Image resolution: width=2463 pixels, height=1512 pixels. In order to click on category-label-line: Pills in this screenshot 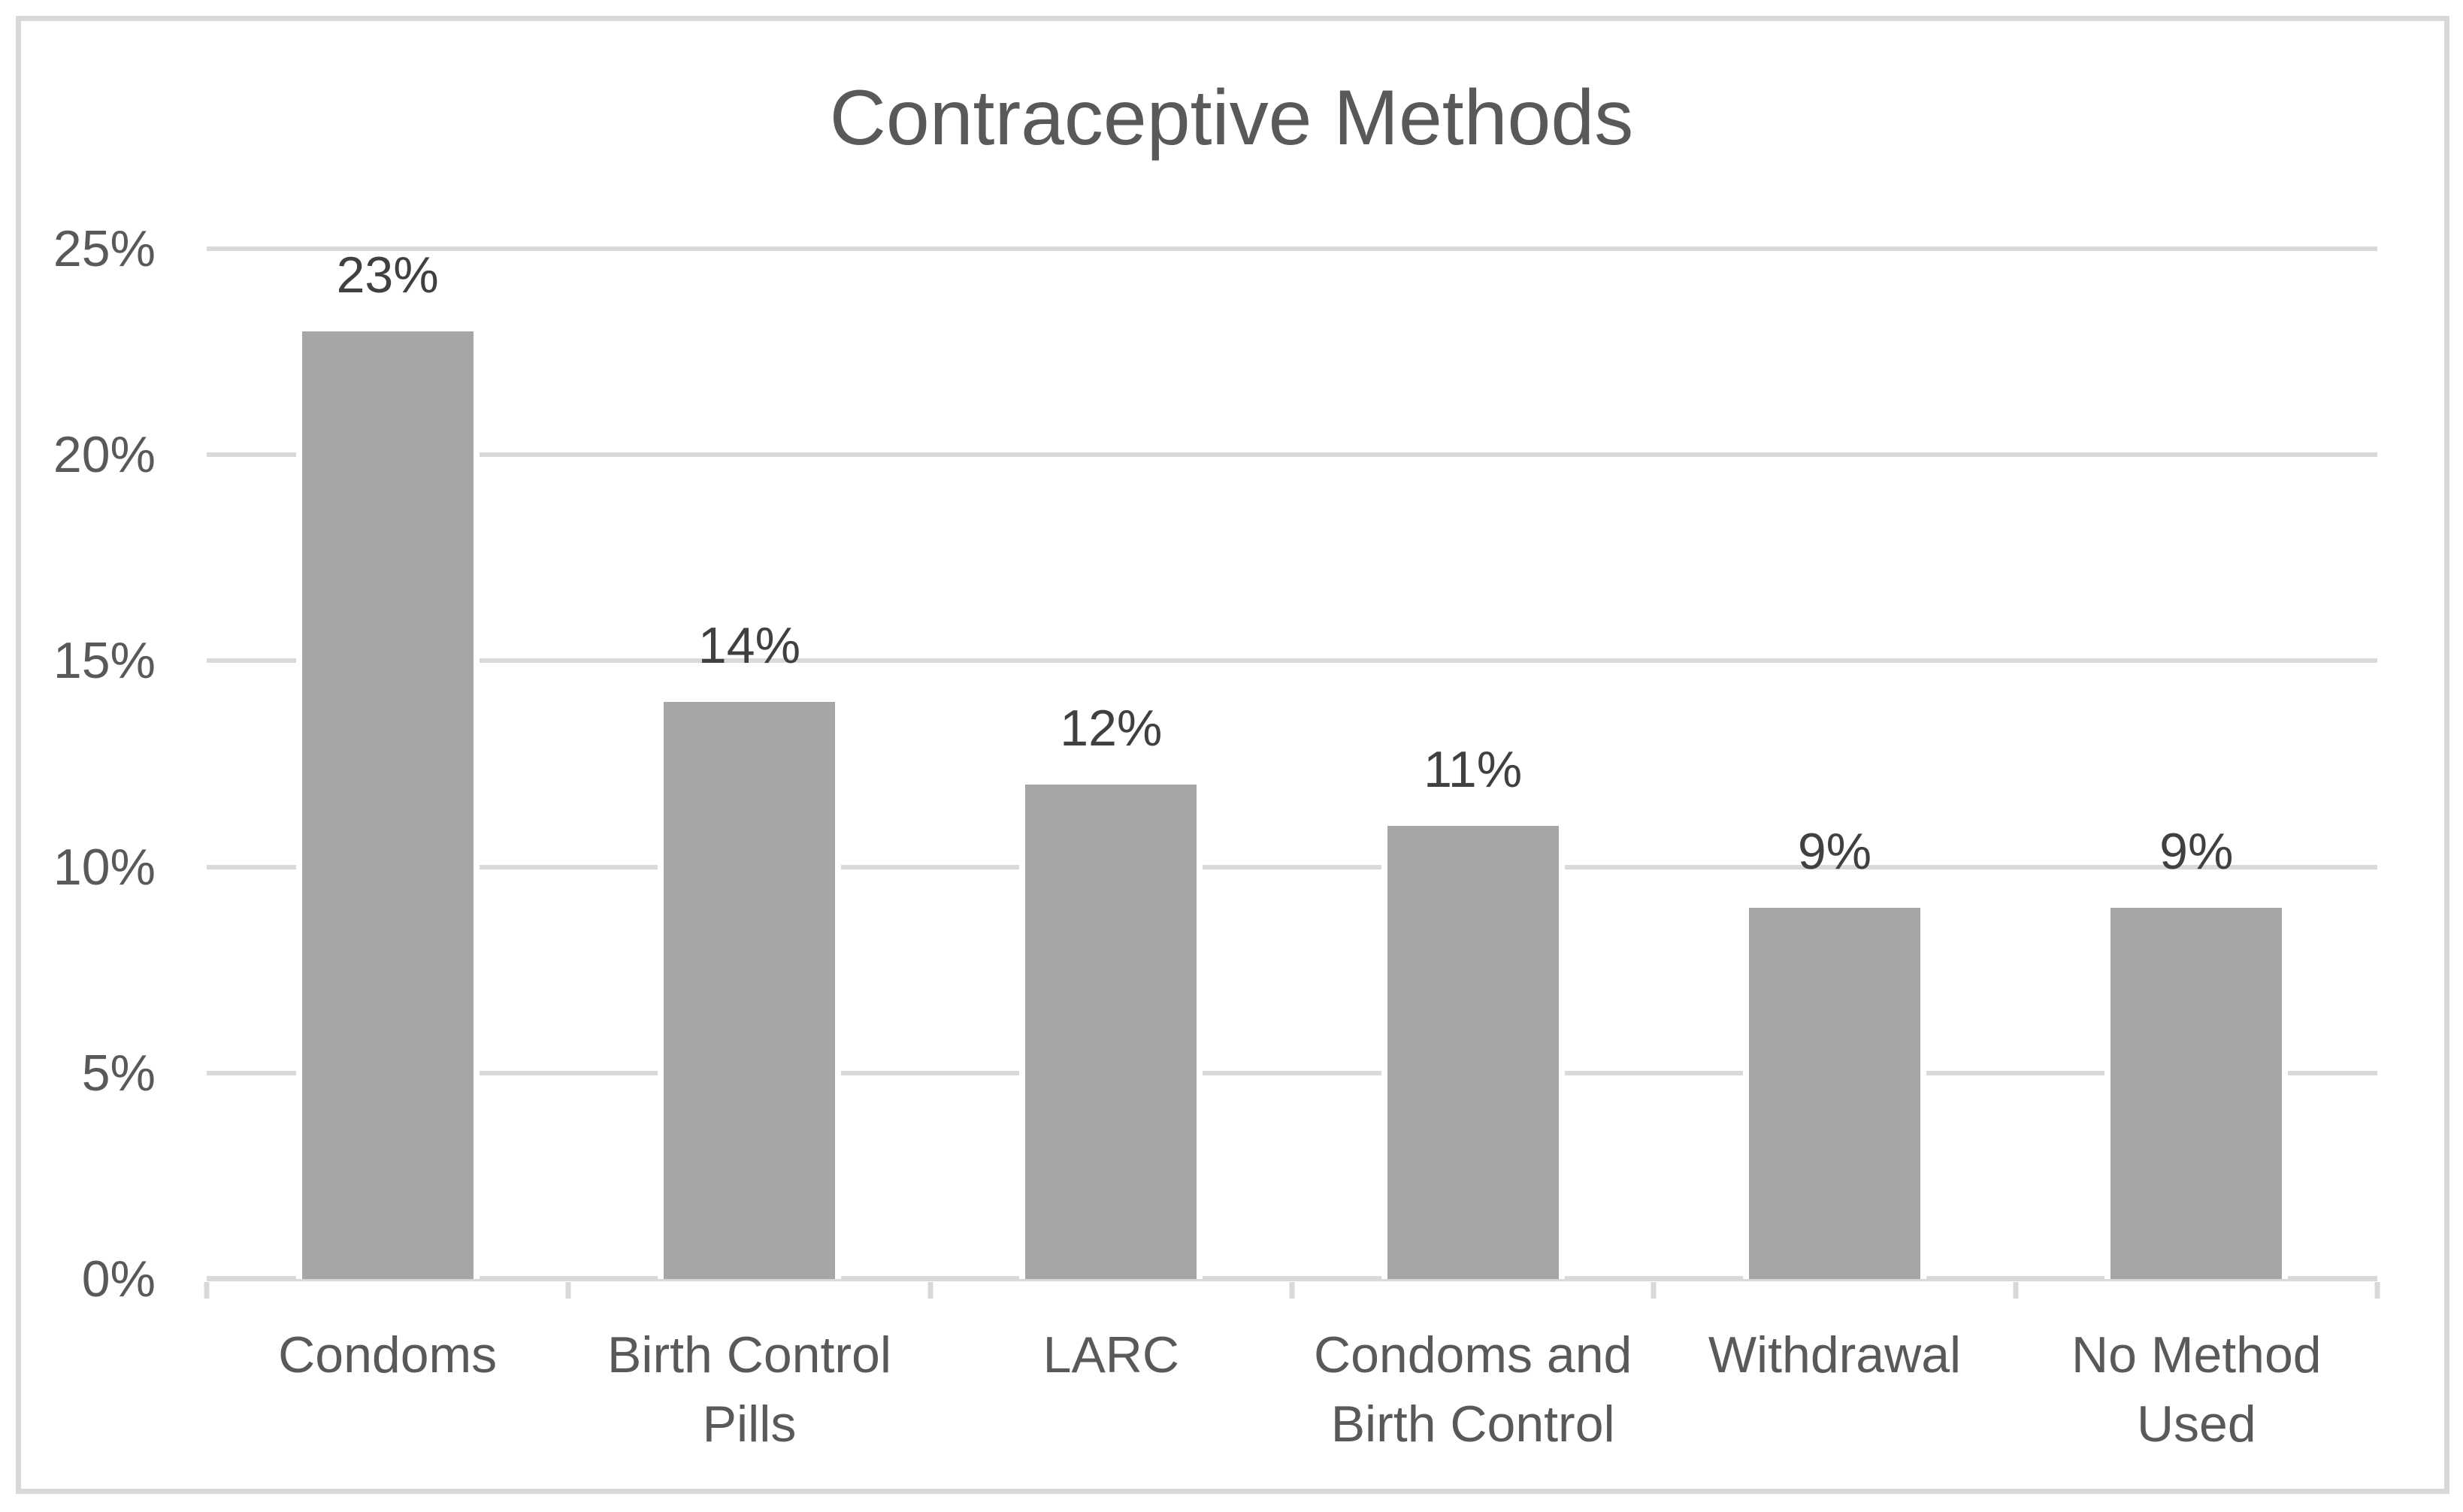, I will do `click(749, 1424)`.